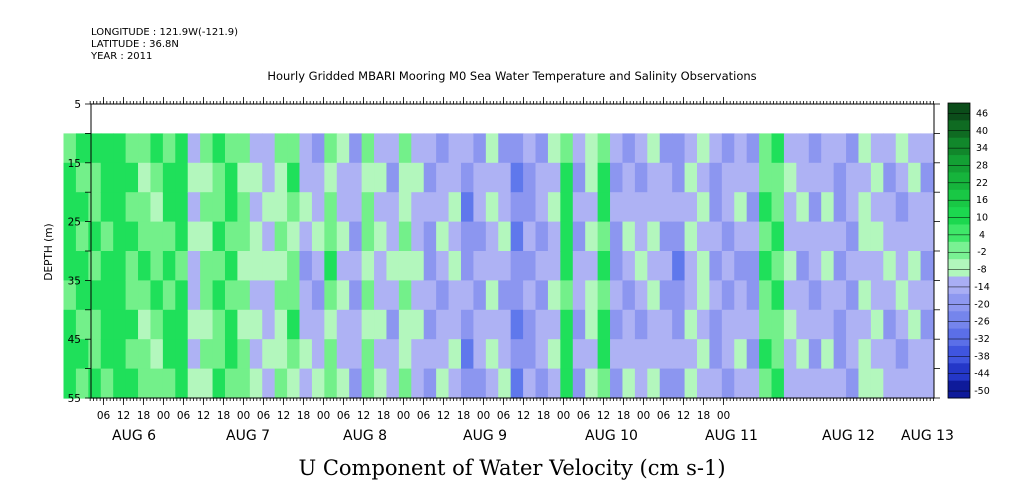 This screenshot has width=1009, height=504. Describe the element at coordinates (135, 44) in the screenshot. I see `latitude-line: LATITUDE : 36.8N` at that location.